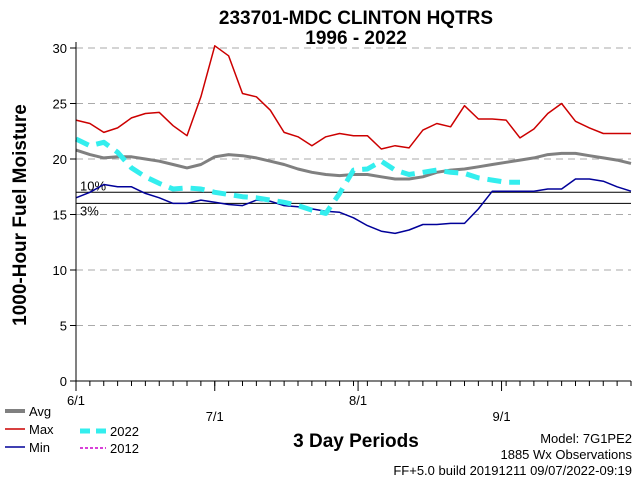 The image size is (640, 480). What do you see at coordinates (60, 104) in the screenshot?
I see `y-tick-label-25: 25` at bounding box center [60, 104].